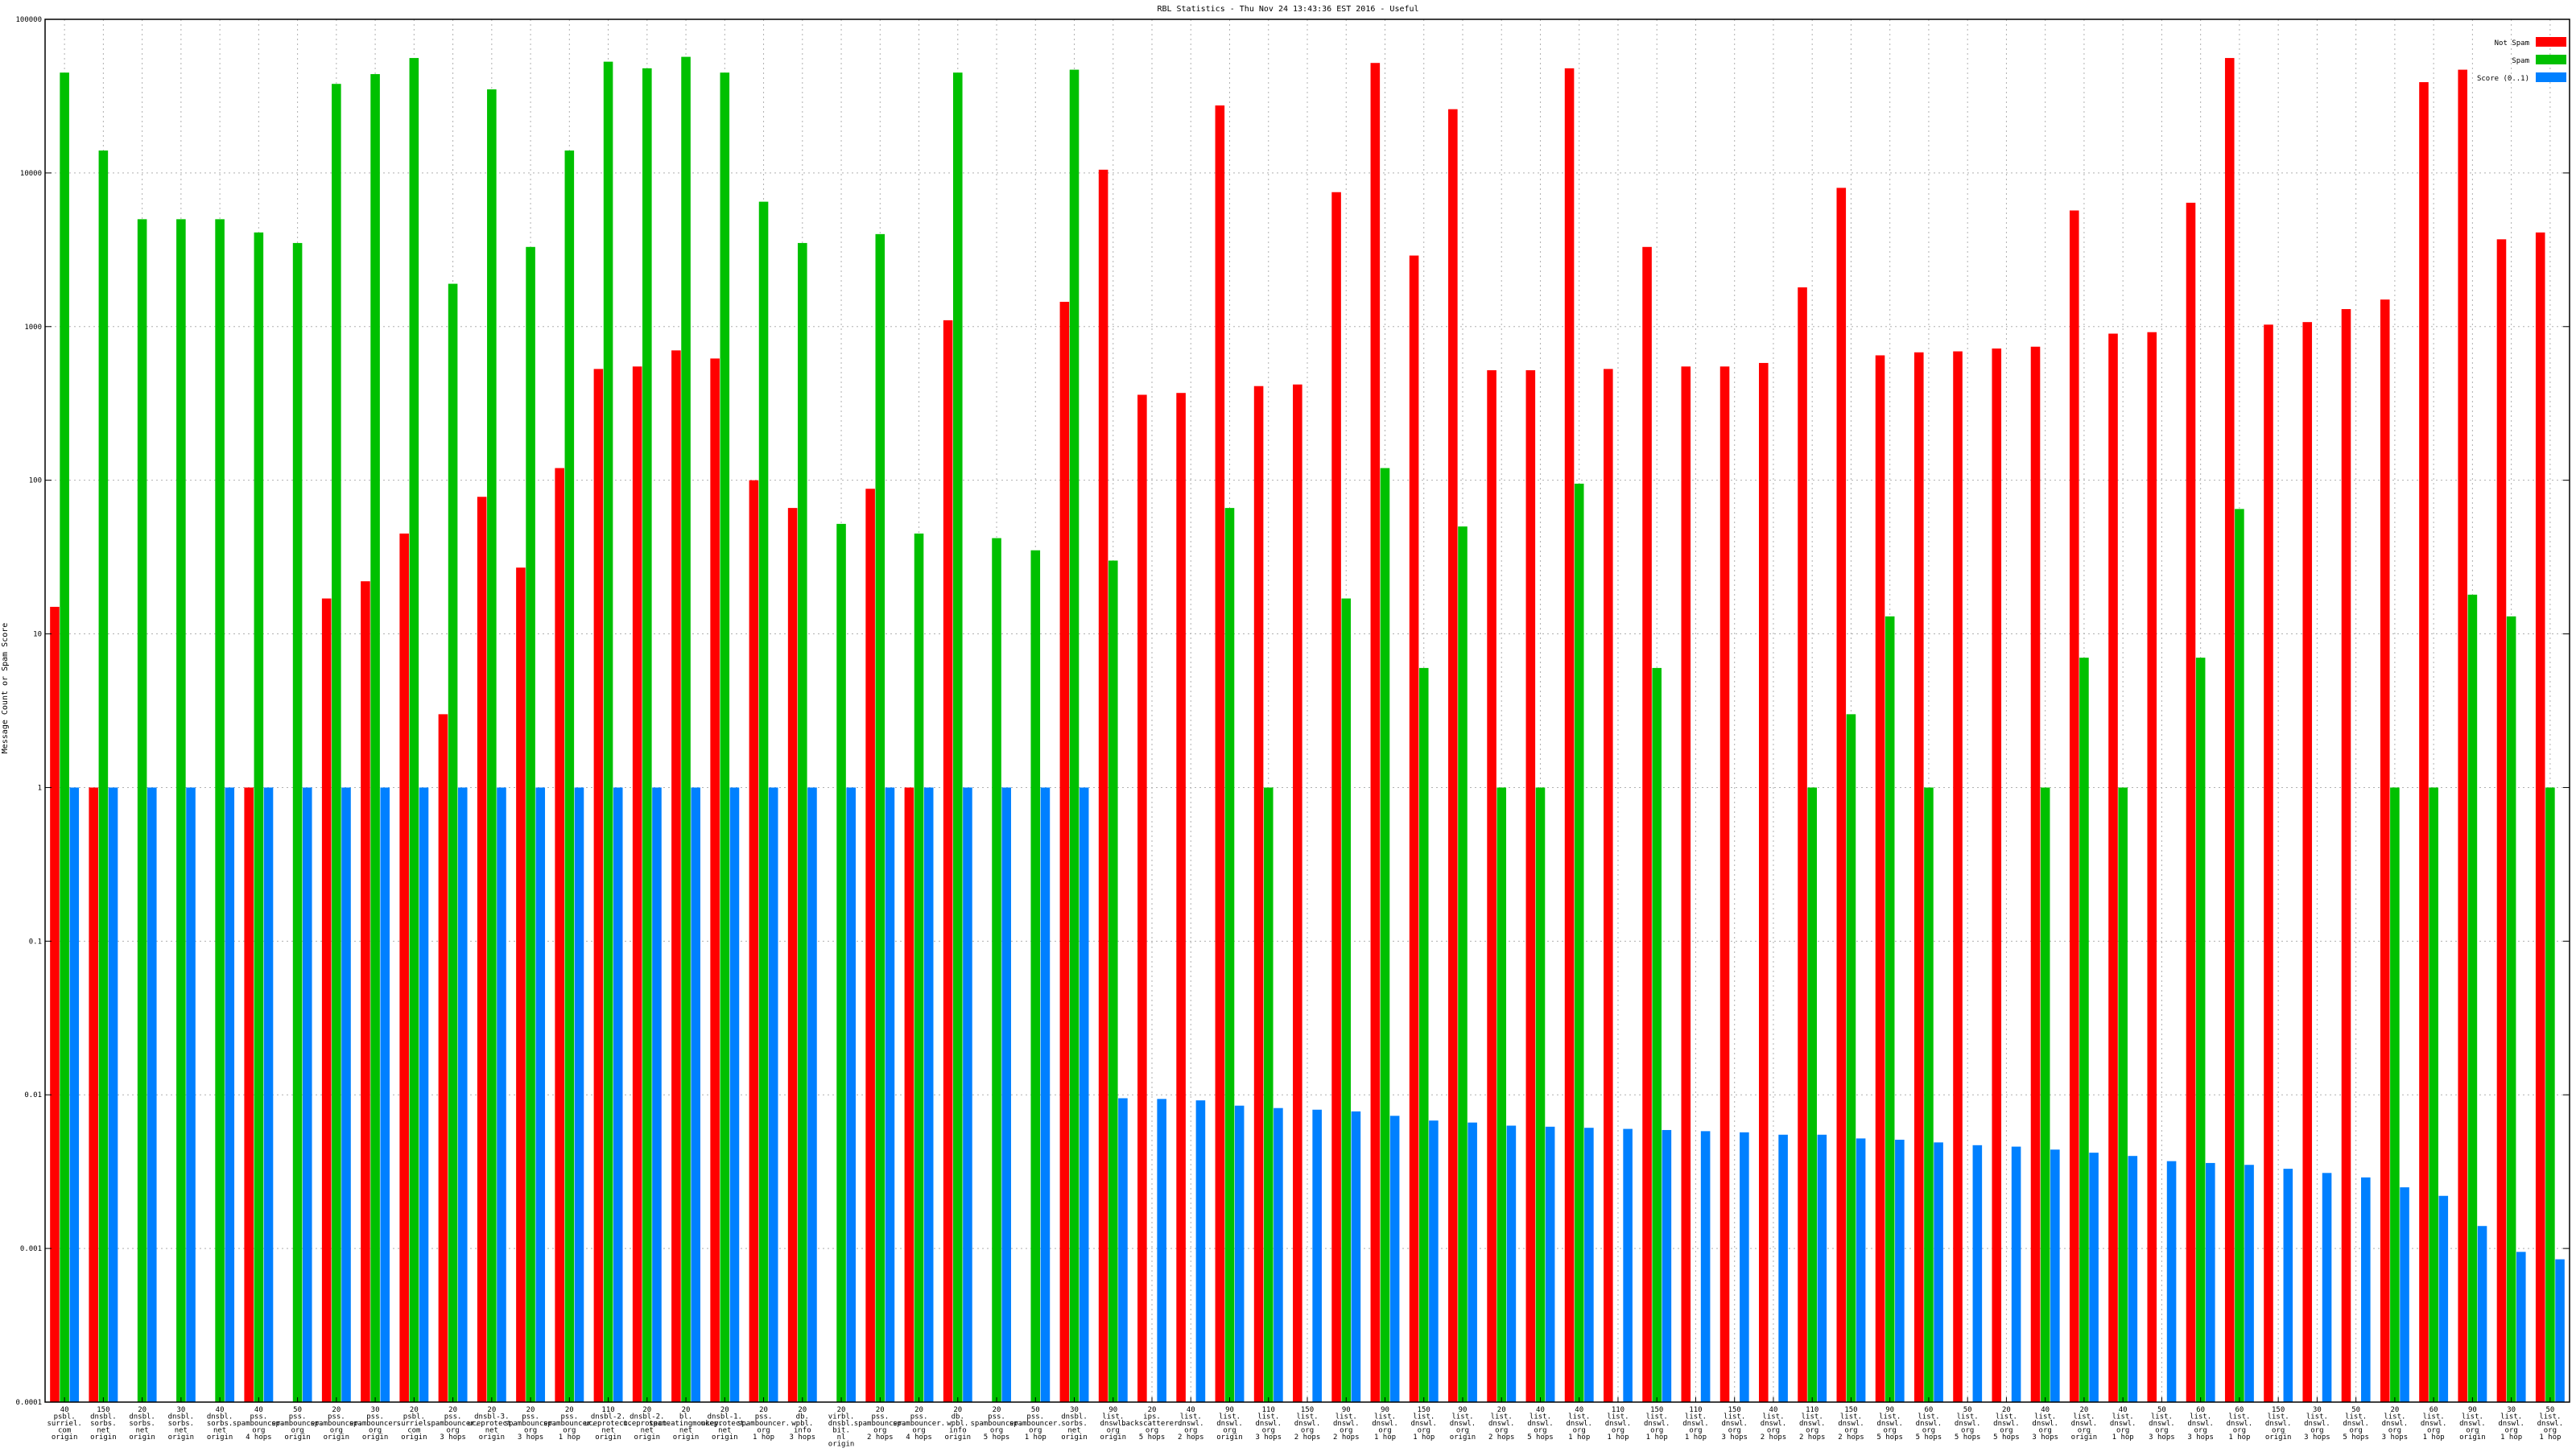 The image size is (2576, 1452). I want to click on x-tick-label-line: dnsbl., so click(103, 1417).